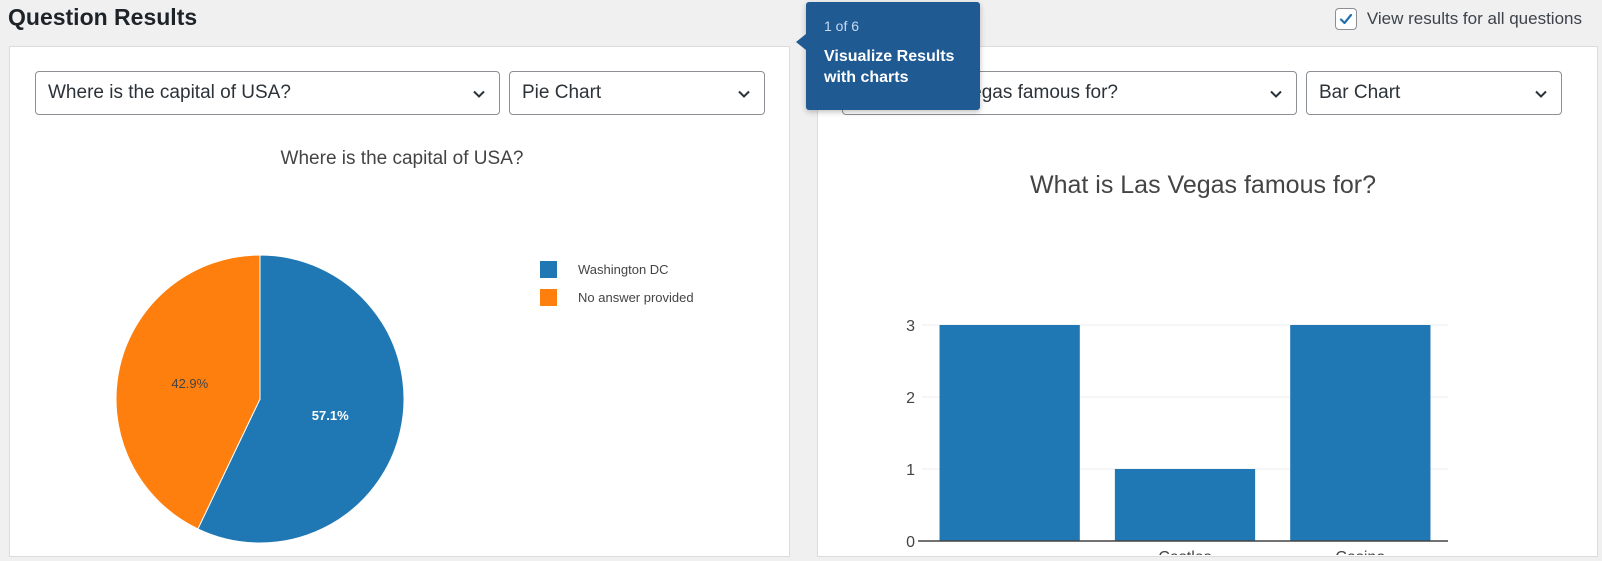  I want to click on legend-label: No answer provided, so click(636, 297).